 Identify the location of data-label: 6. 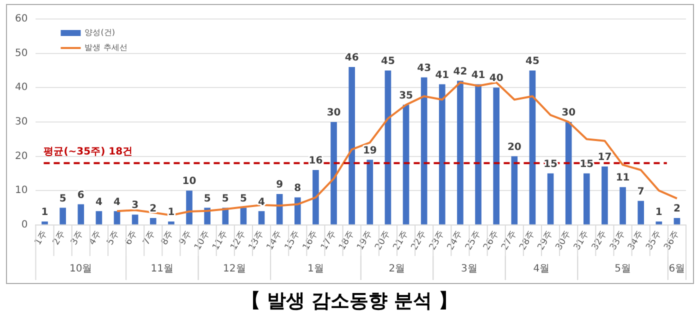
(80, 195).